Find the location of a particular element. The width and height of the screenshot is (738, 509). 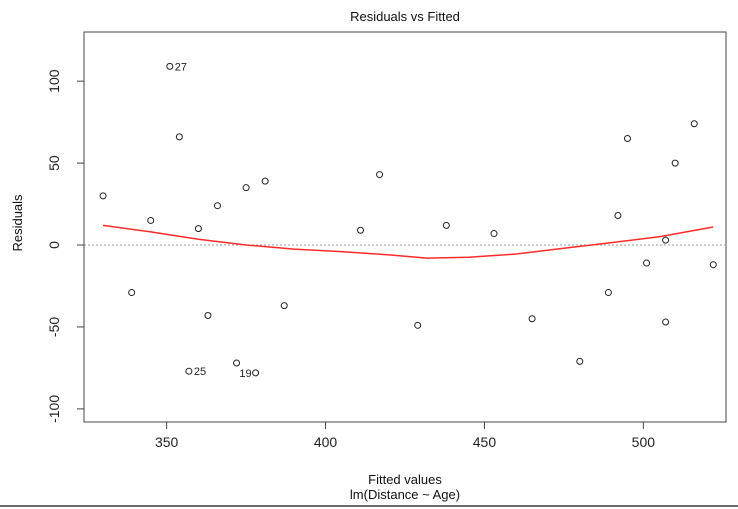

x-axis-subtitle: lm(Distance ~ Age) is located at coordinates (405, 494).